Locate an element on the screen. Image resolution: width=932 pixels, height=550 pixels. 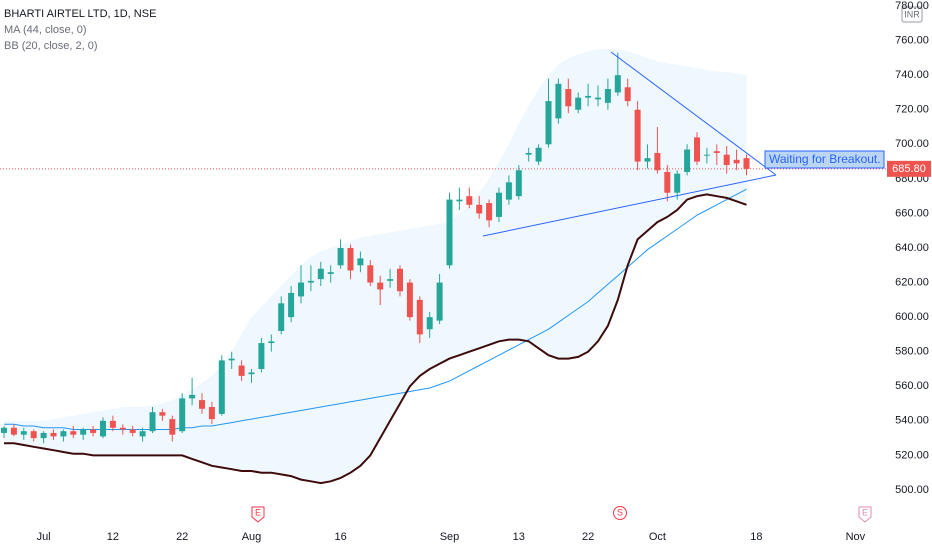
annotation: Waiting for Breakout. is located at coordinates (825, 159).